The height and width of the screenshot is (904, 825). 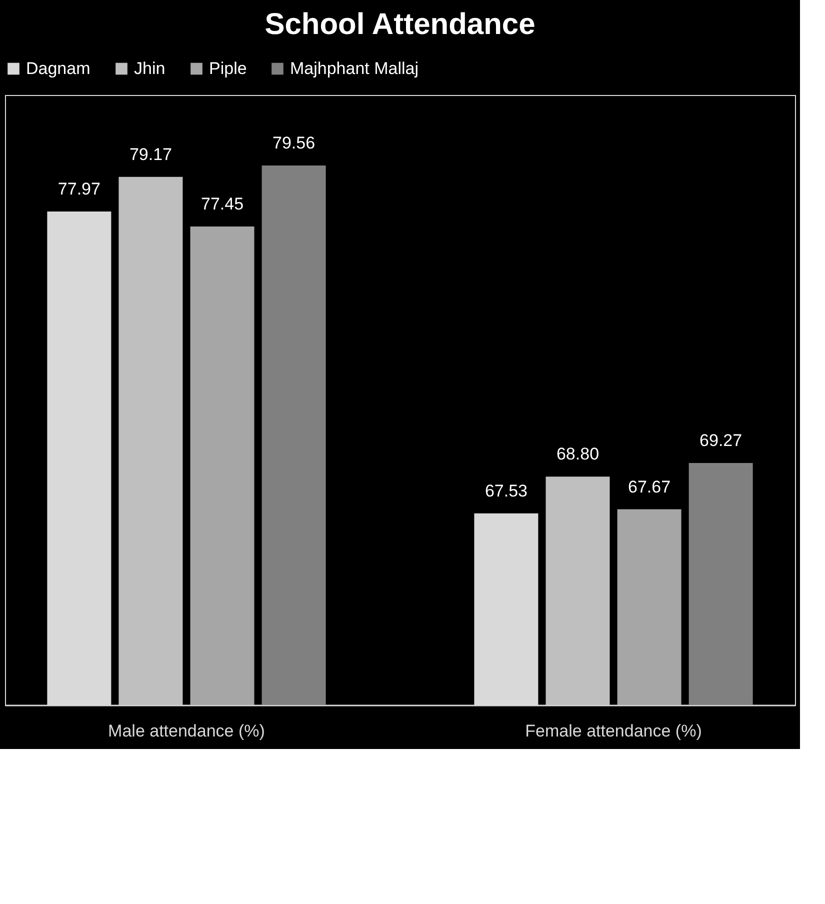 I want to click on legend-label: Piple, so click(x=228, y=68).